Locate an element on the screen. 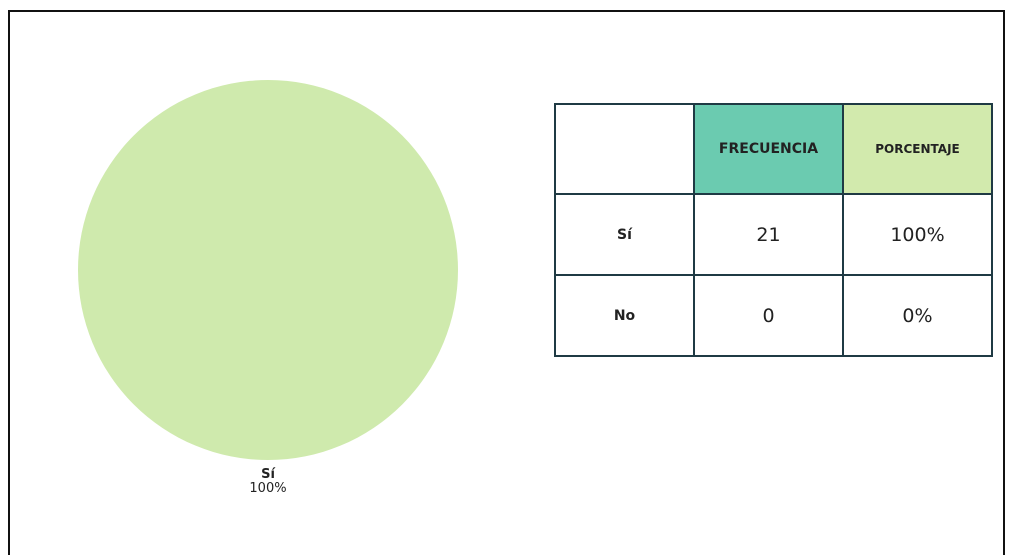 Image resolution: width=1012 pixels, height=555 pixels. table-row: Sí 21 100% is located at coordinates (773, 234).